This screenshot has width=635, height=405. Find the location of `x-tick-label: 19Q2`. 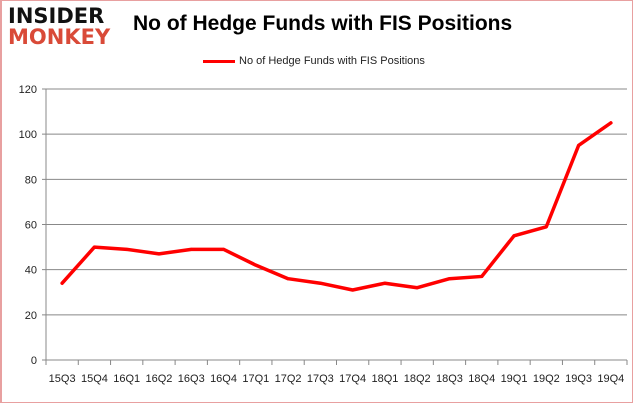

x-tick-label: 19Q2 is located at coordinates (546, 379).